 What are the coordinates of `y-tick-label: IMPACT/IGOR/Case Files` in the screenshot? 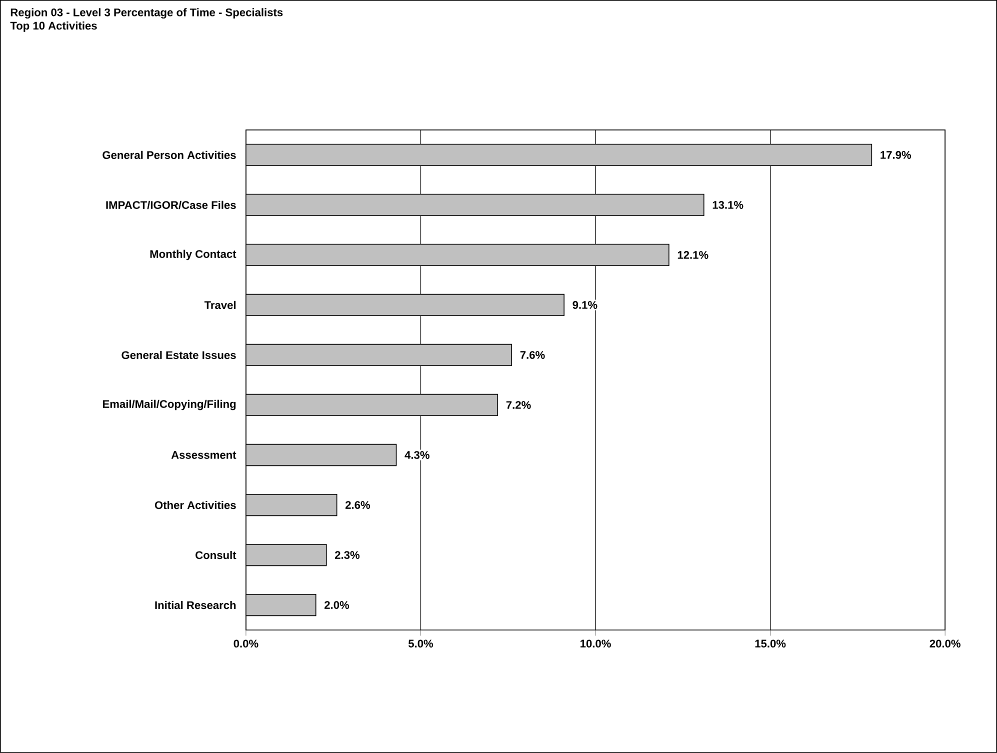 It's located at (171, 205).